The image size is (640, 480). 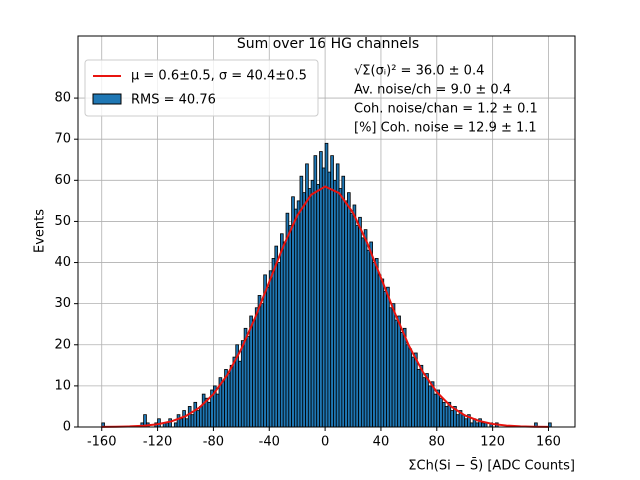 What do you see at coordinates (62, 221) in the screenshot?
I see `y-tick-label: 50` at bounding box center [62, 221].